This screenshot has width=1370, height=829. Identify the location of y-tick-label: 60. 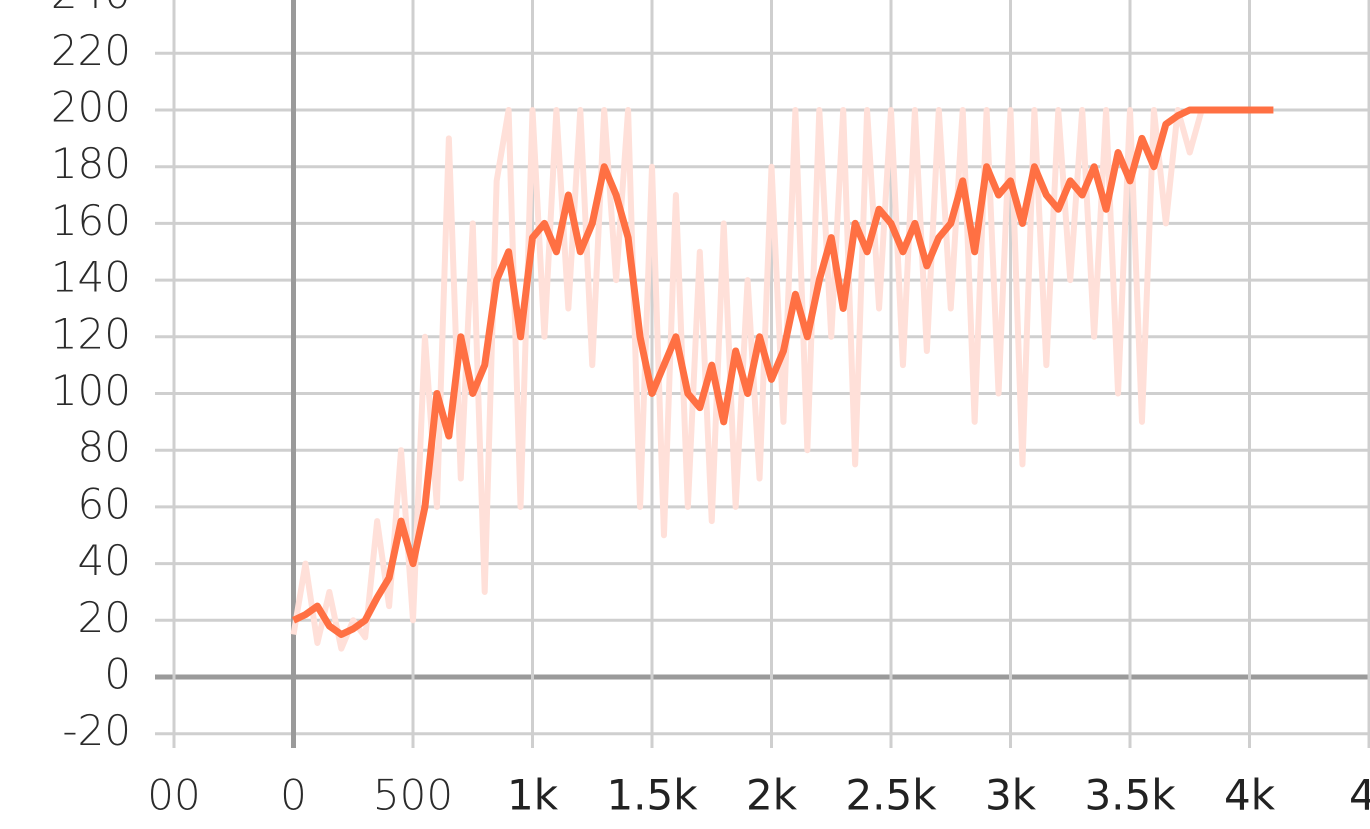
(104, 503).